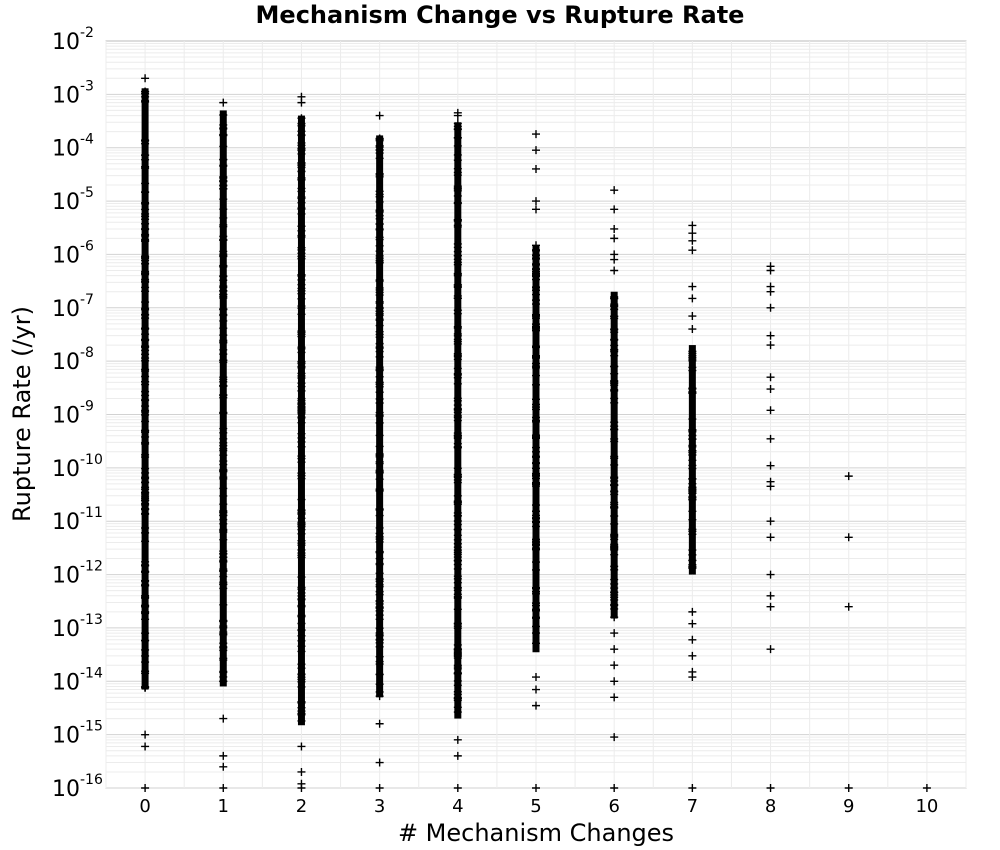 The width and height of the screenshot is (1000, 850). Describe the element at coordinates (848, 806) in the screenshot. I see `x-tick-label: 9` at that location.